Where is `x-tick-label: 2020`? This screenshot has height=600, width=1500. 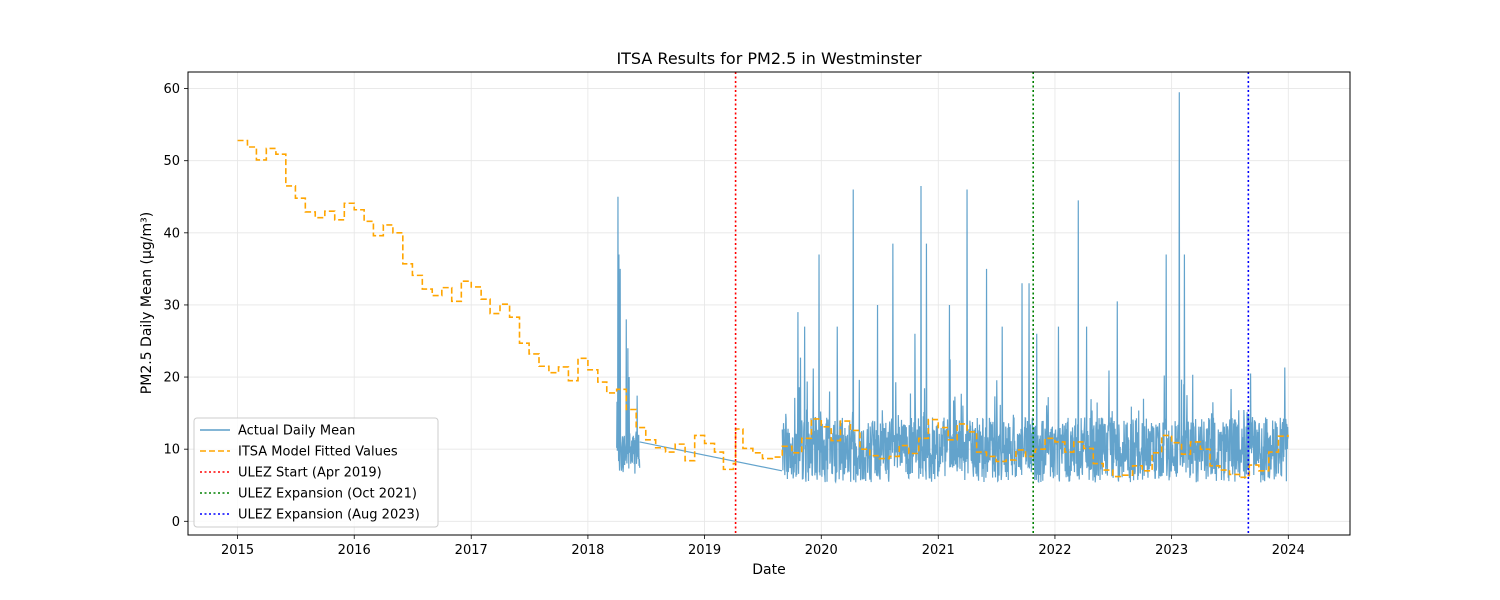 x-tick-label: 2020 is located at coordinates (821, 550).